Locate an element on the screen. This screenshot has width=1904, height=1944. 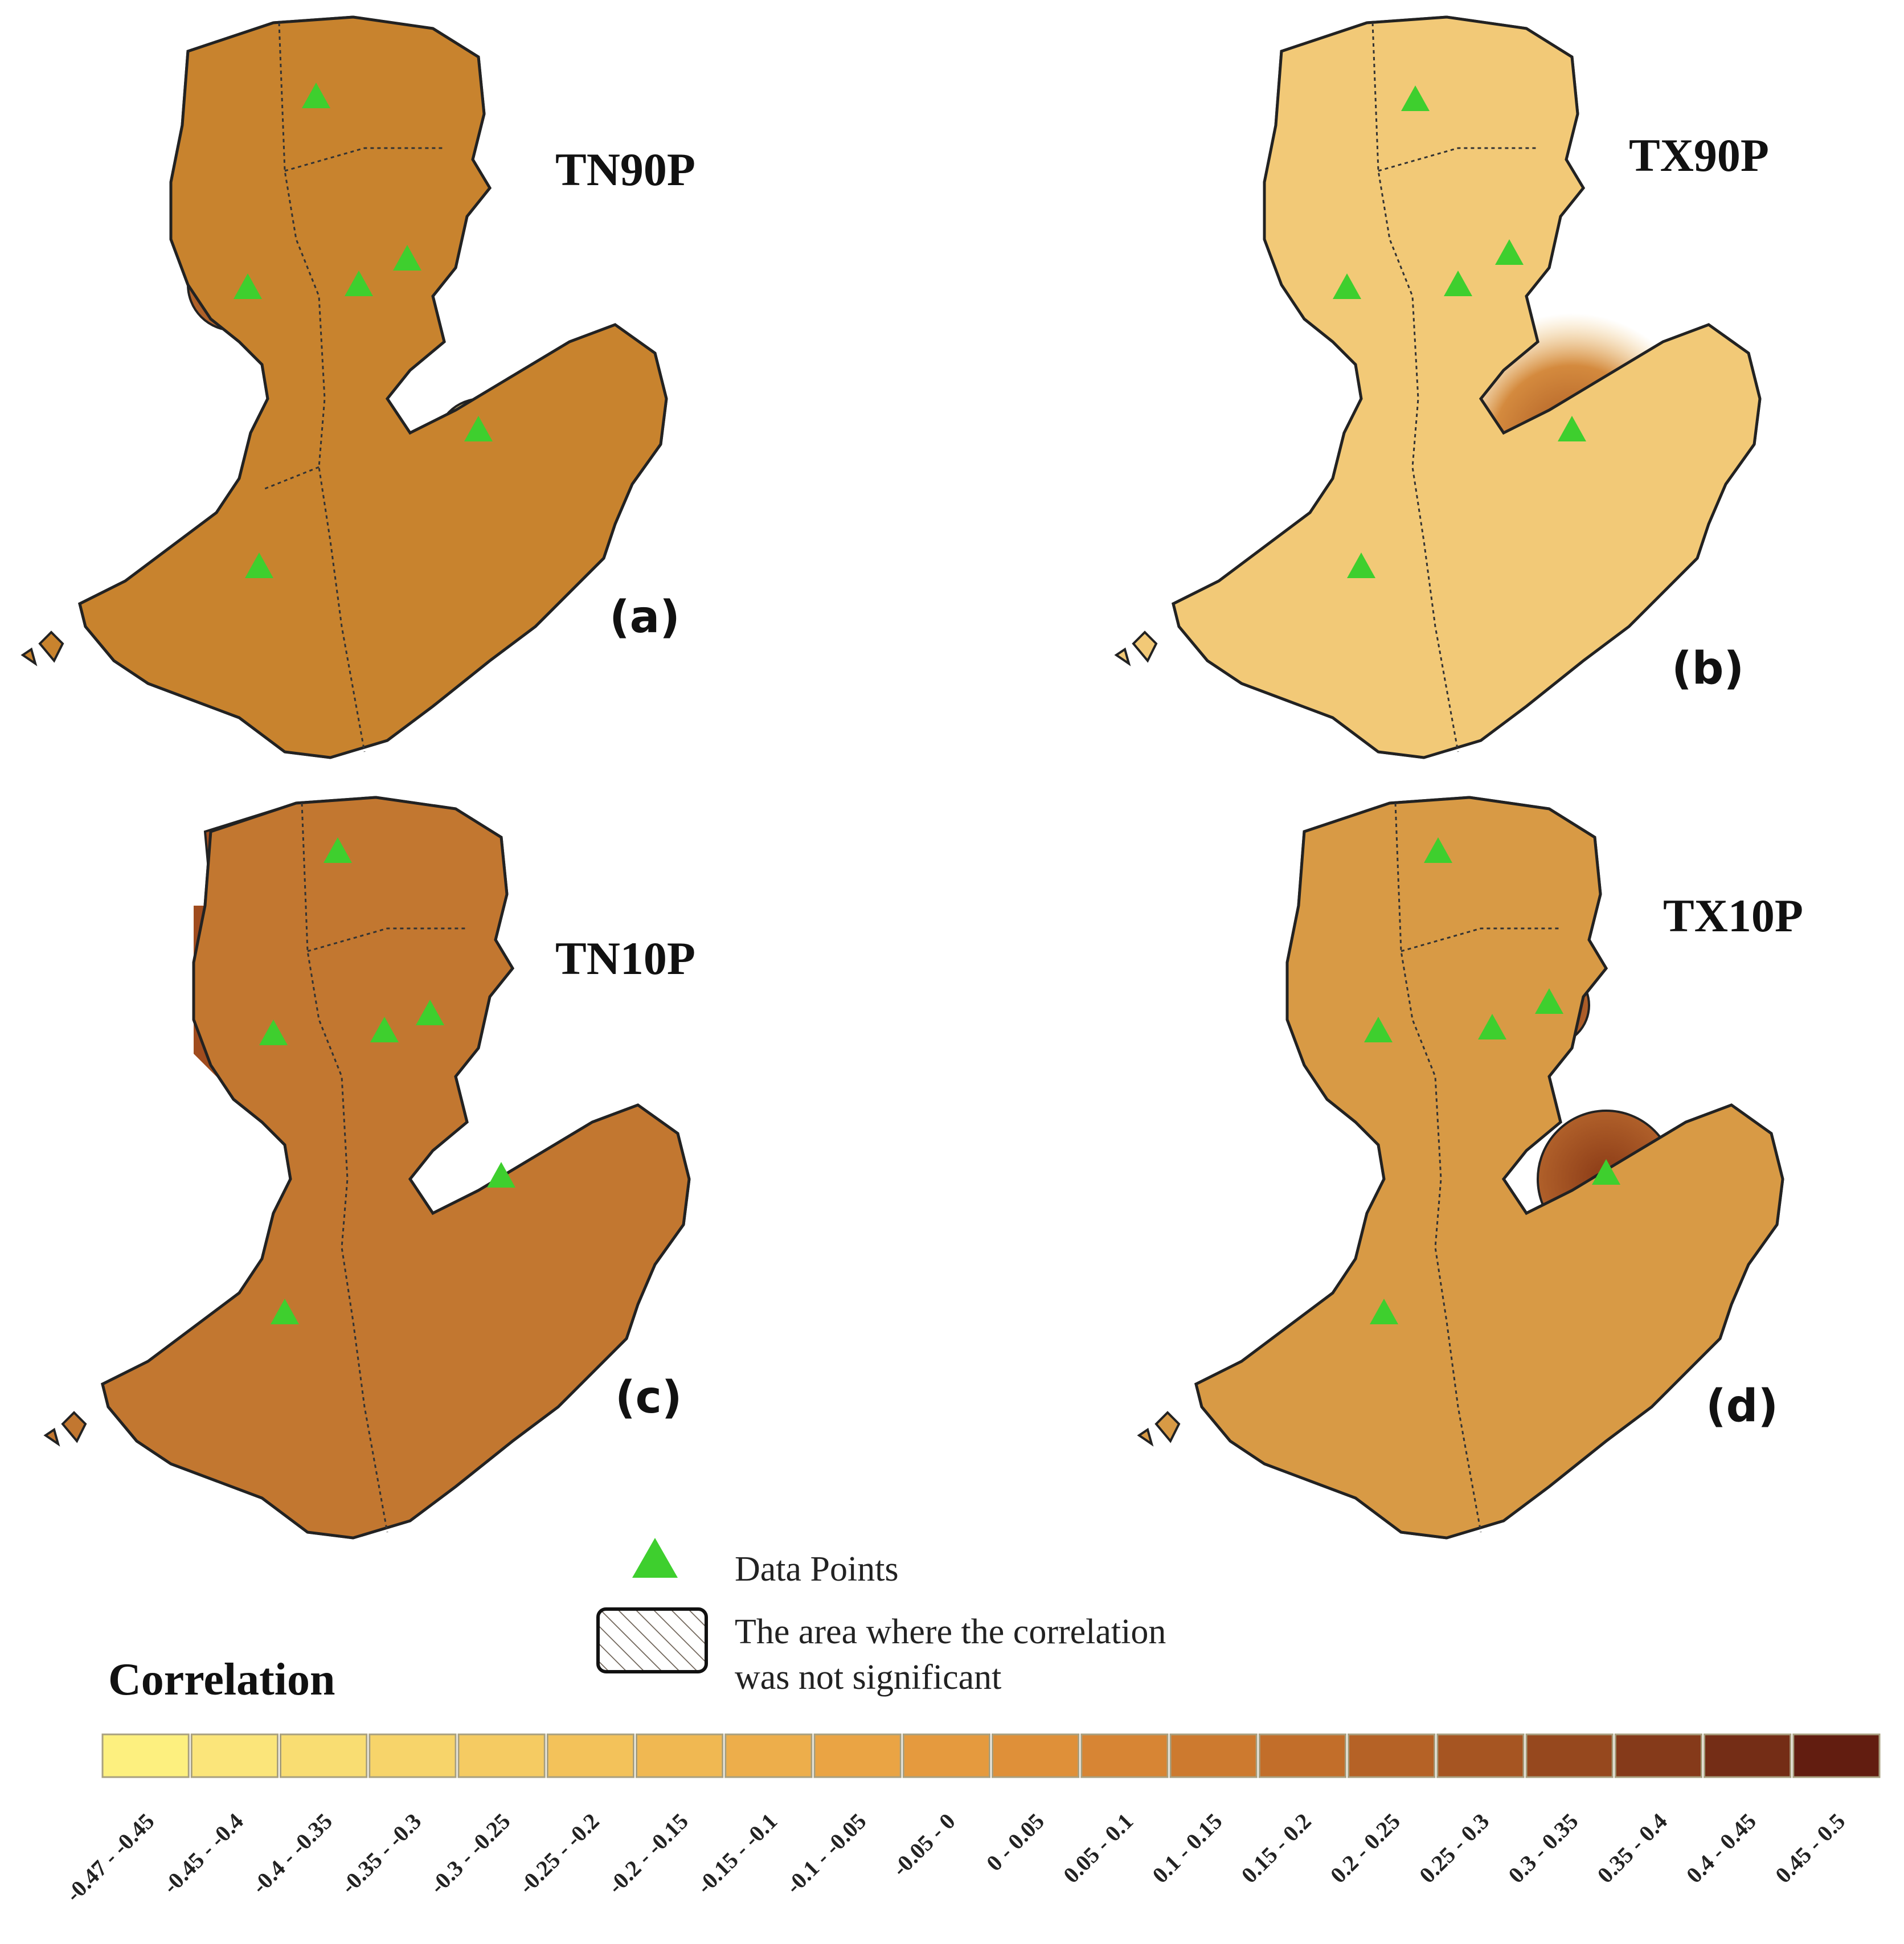
map-panel-tx90p: TX90P (b) is located at coordinates (1441, 387).